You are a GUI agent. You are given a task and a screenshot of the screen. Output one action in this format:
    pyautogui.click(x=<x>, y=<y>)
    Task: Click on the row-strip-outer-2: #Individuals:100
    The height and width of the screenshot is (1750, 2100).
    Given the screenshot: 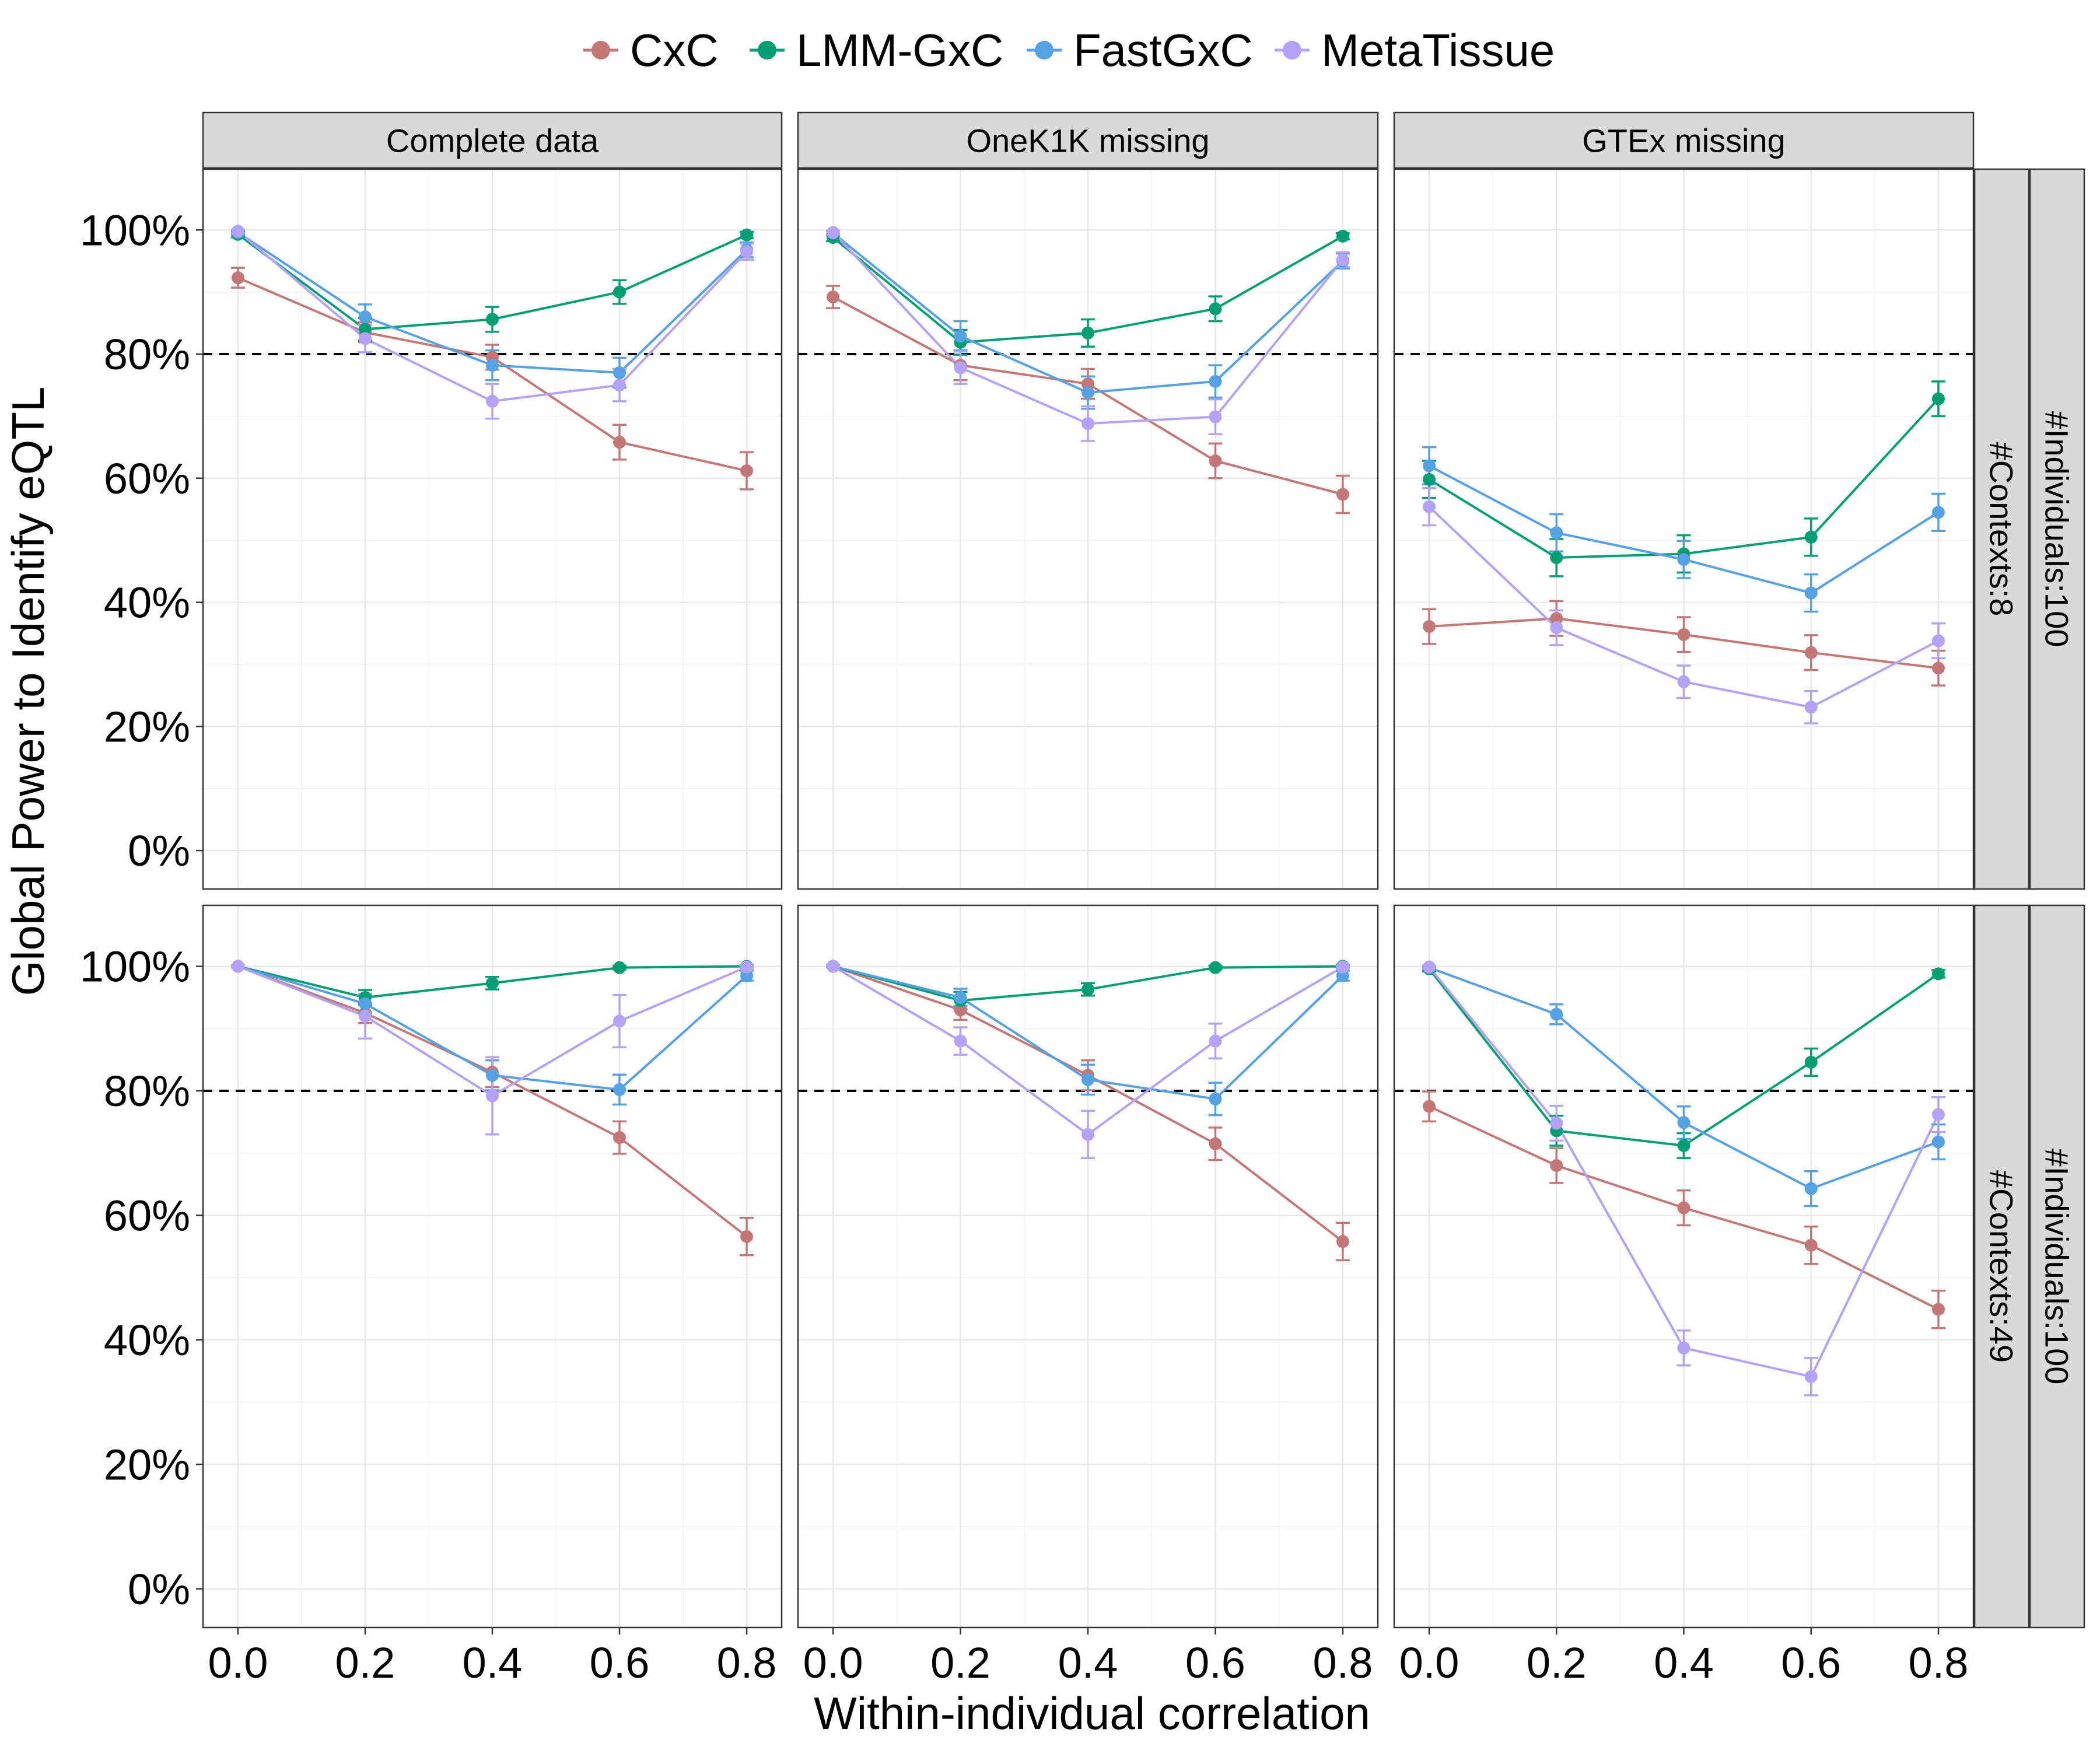 What is the action you would take?
    pyautogui.click(x=2057, y=1266)
    